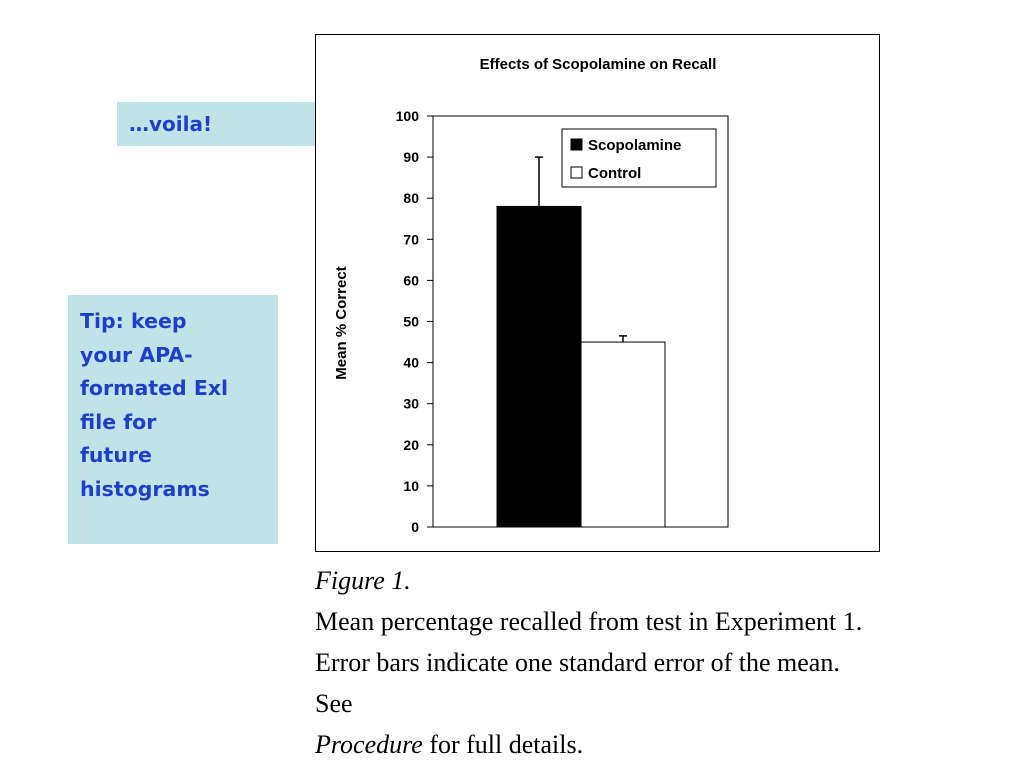 The image size is (1024, 768). What do you see at coordinates (411, 198) in the screenshot?
I see `y-tick-label: 80` at bounding box center [411, 198].